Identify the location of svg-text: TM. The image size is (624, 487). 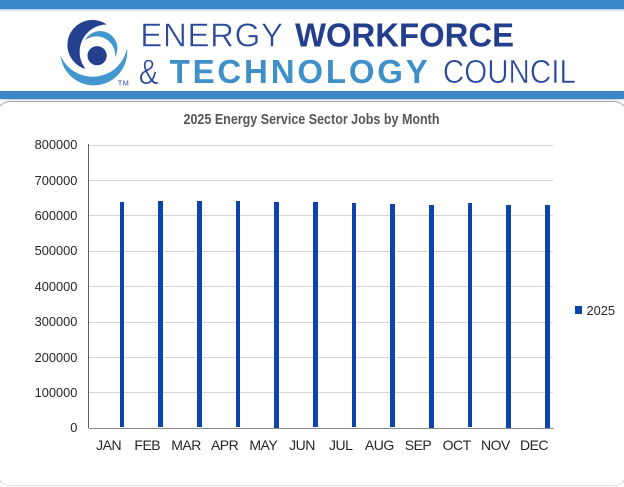
(123, 82).